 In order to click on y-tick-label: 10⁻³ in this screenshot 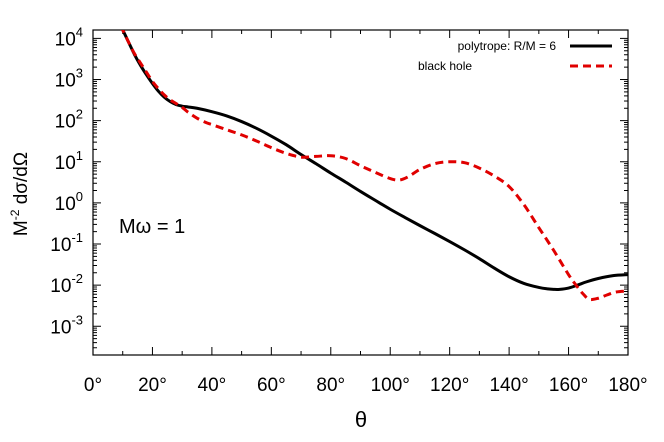, I will do `click(66, 325)`.